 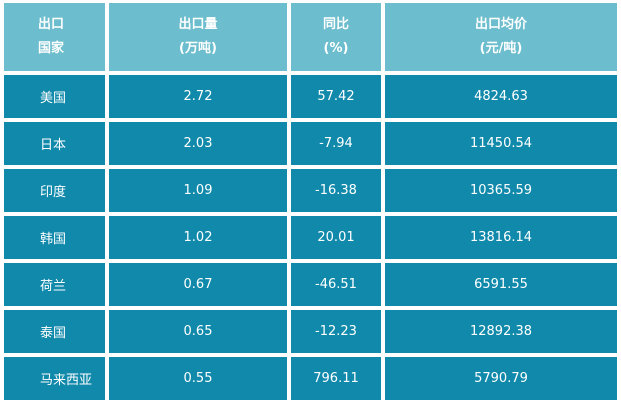 I want to click on data-row: 荷兰 0.67 -46.51 6591.55, so click(x=310, y=284).